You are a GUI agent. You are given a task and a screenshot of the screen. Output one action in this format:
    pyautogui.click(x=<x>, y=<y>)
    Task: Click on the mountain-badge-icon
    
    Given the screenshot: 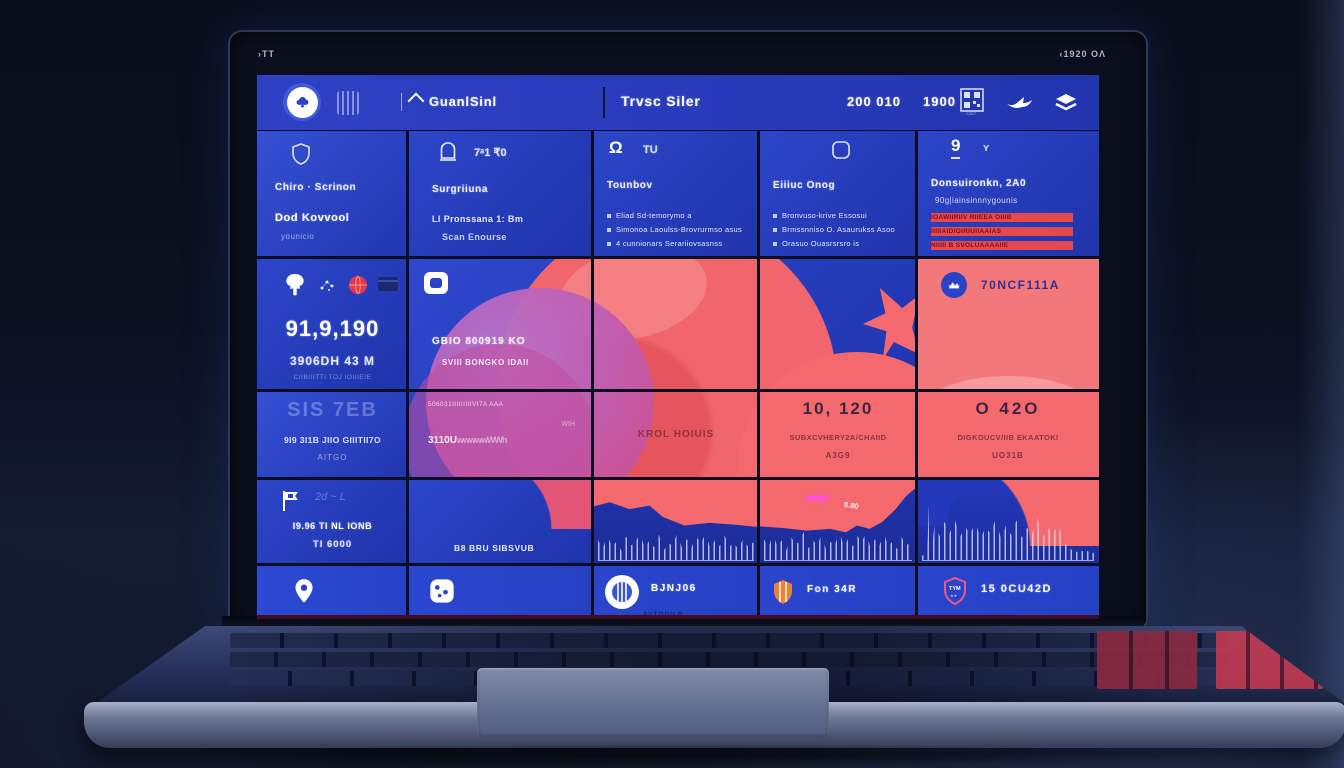 What is the action you would take?
    pyautogui.click(x=954, y=285)
    